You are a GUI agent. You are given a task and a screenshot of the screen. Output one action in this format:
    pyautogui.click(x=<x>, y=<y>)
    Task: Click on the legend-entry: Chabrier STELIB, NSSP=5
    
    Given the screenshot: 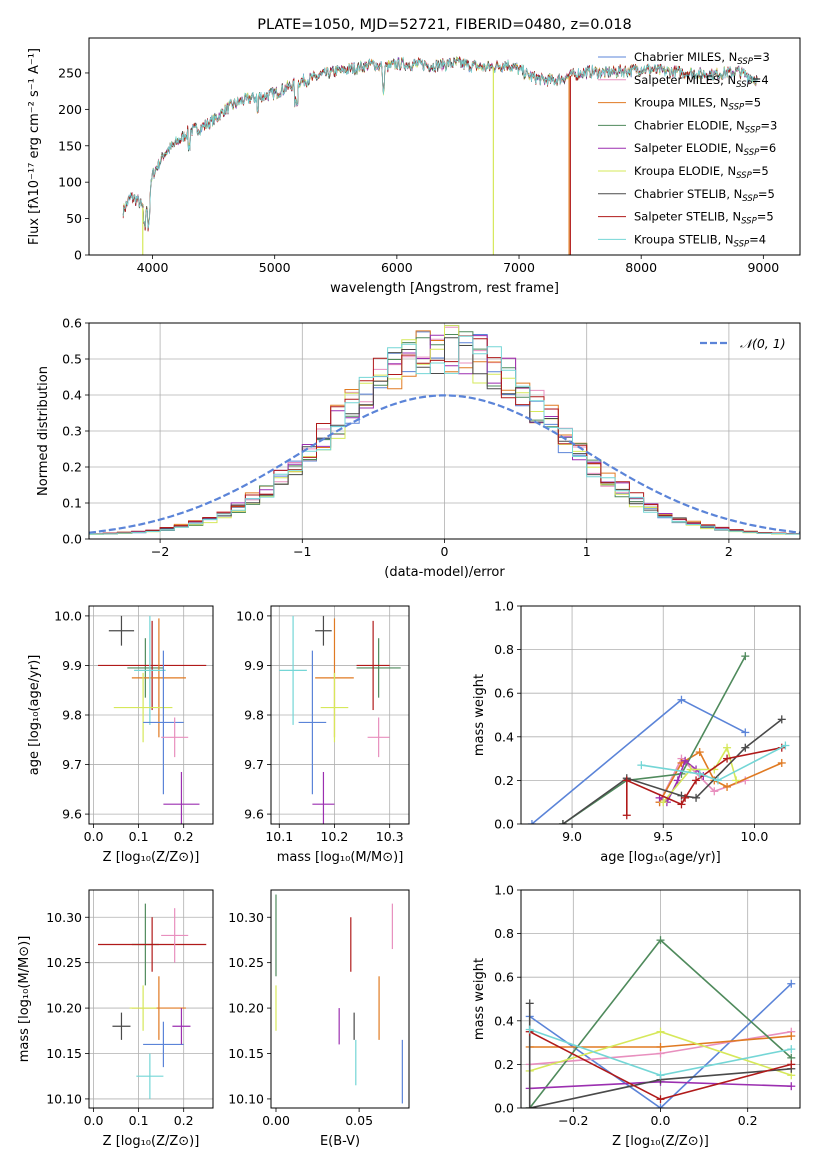 What is the action you would take?
    pyautogui.click(x=704, y=195)
    